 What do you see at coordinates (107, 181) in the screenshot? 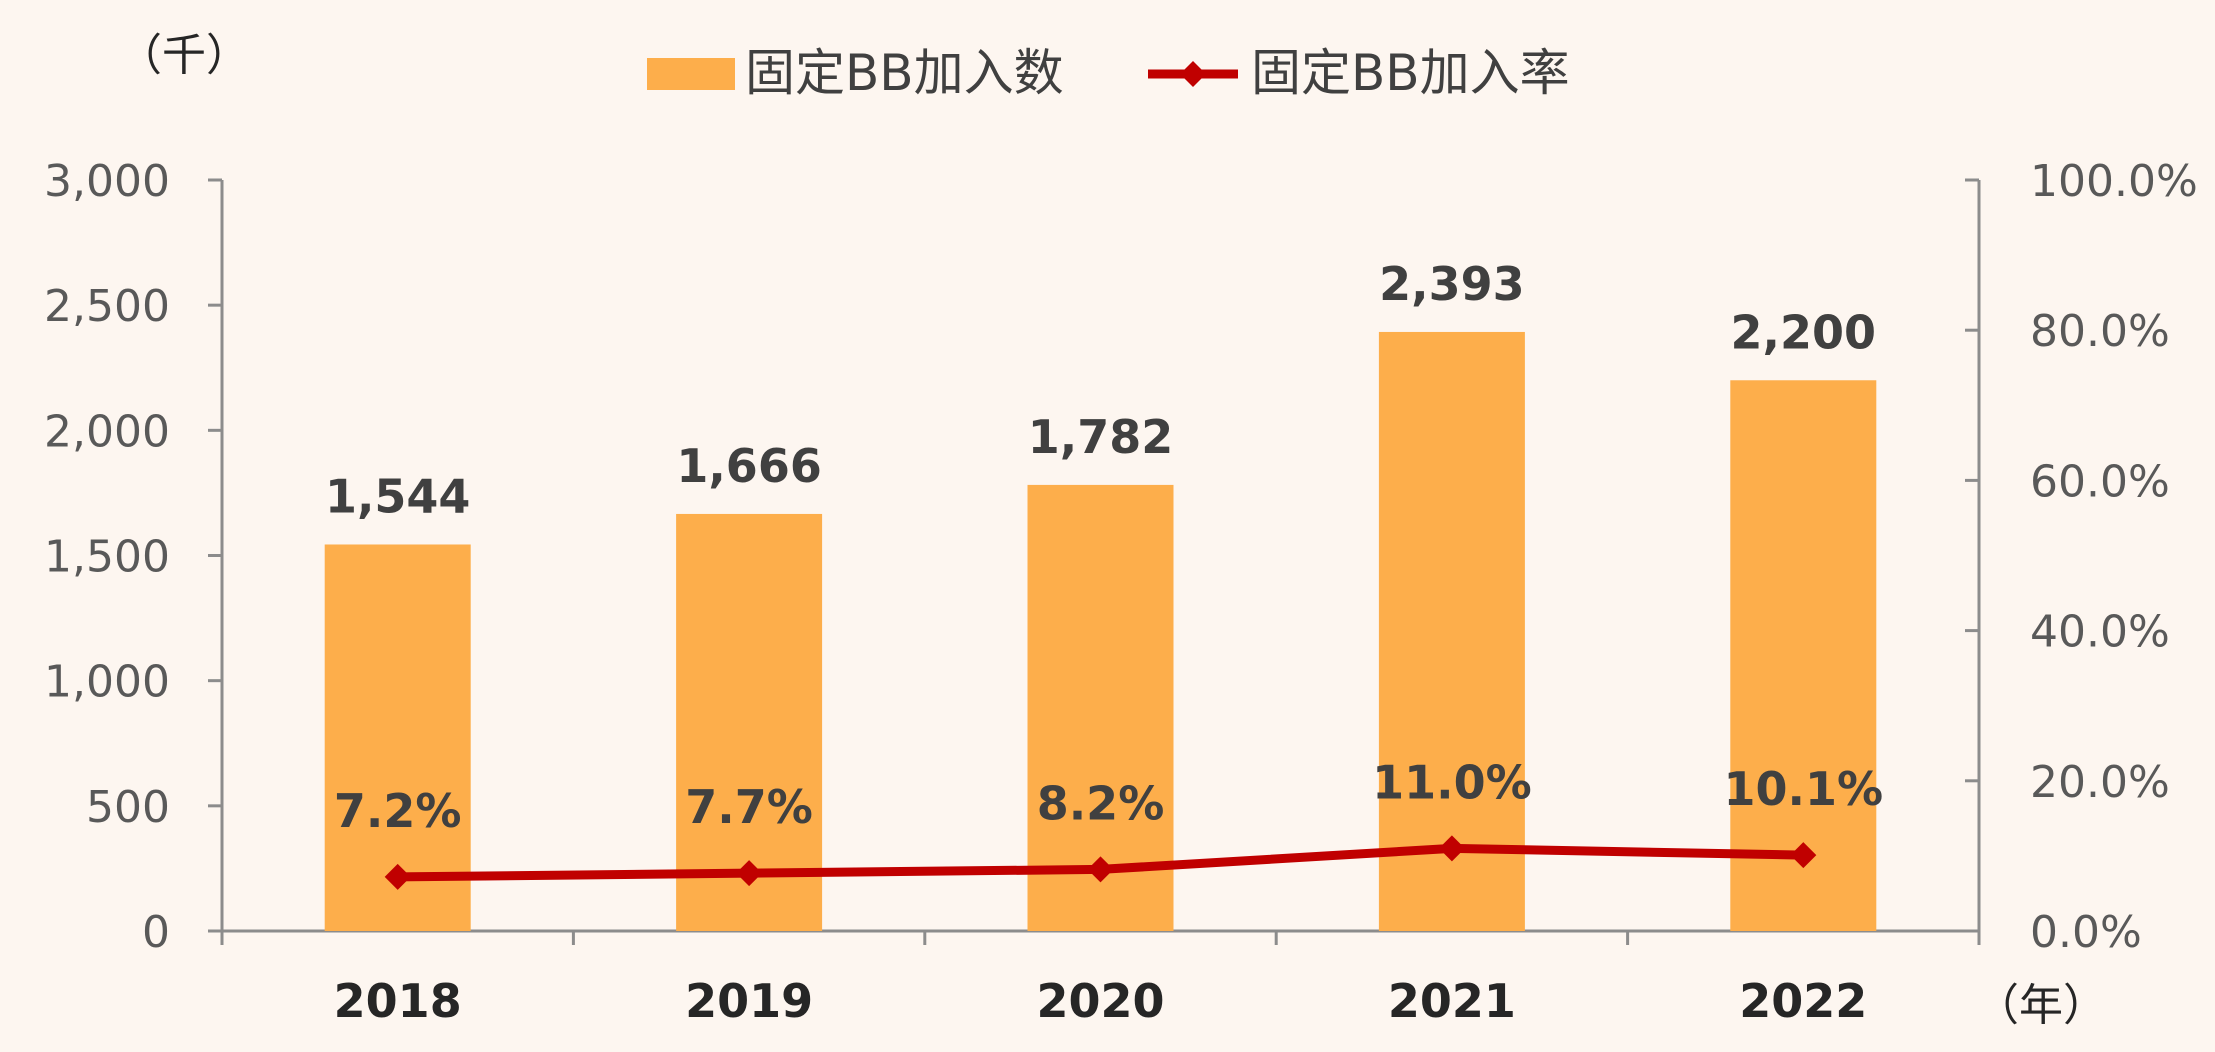
I see `y-left-tick-label: 3,000` at bounding box center [107, 181].